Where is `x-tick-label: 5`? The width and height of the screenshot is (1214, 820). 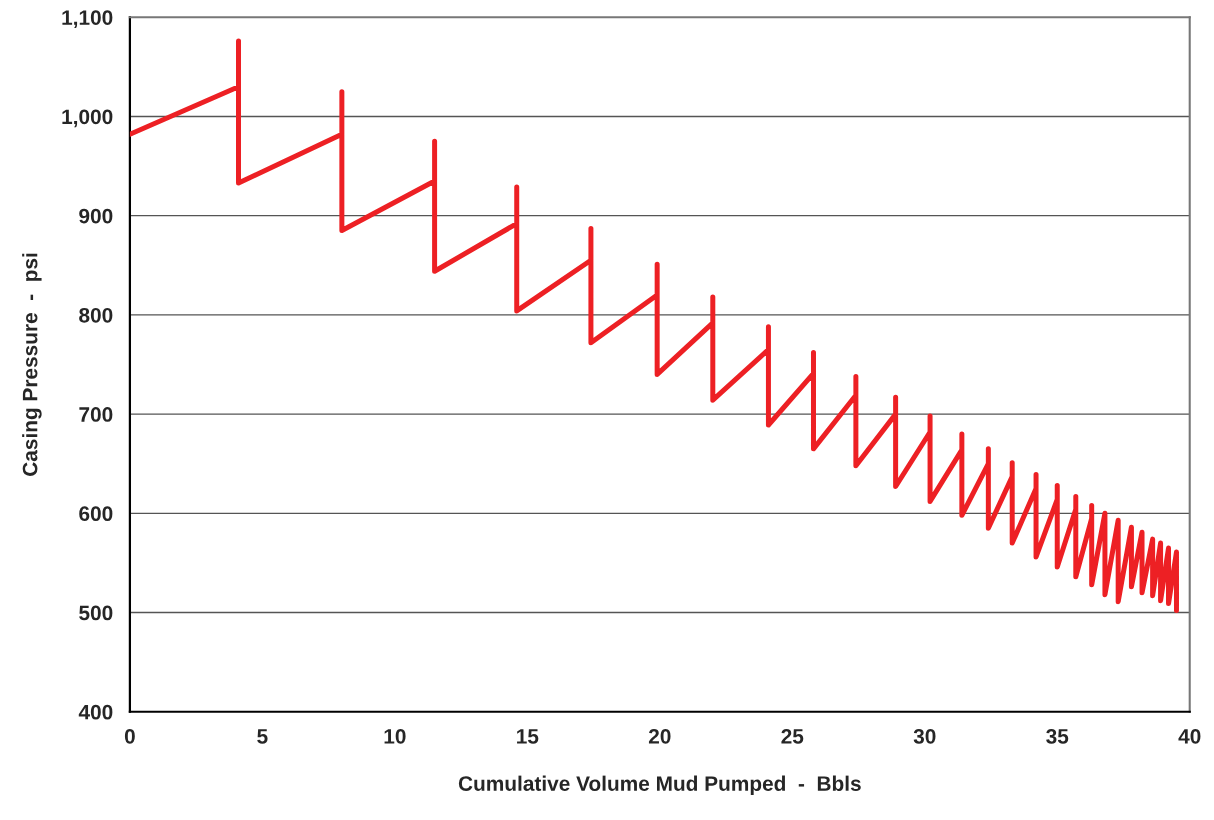 x-tick-label: 5 is located at coordinates (262, 736).